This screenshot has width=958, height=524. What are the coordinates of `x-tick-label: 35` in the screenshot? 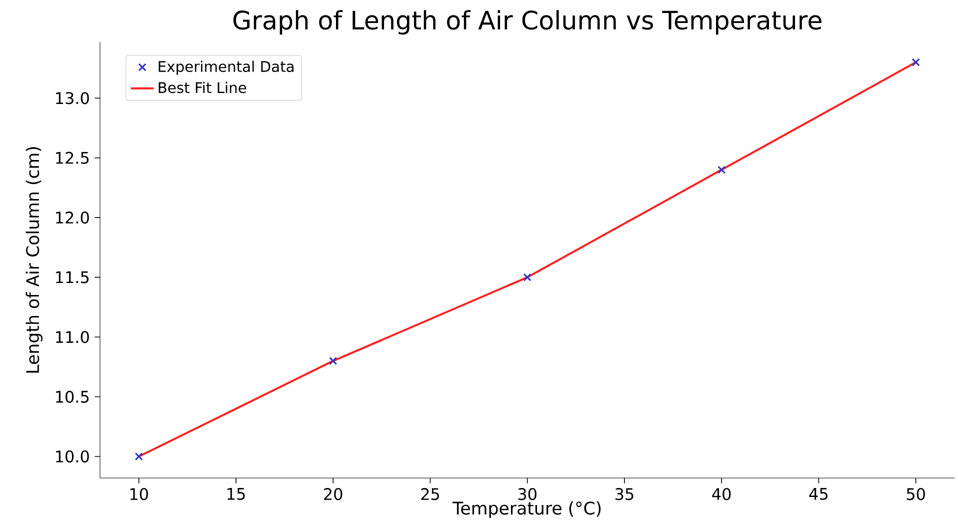 It's located at (624, 494).